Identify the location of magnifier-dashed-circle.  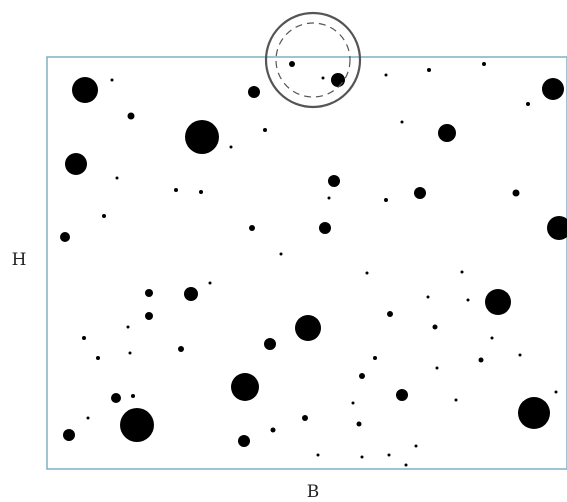
(313, 60).